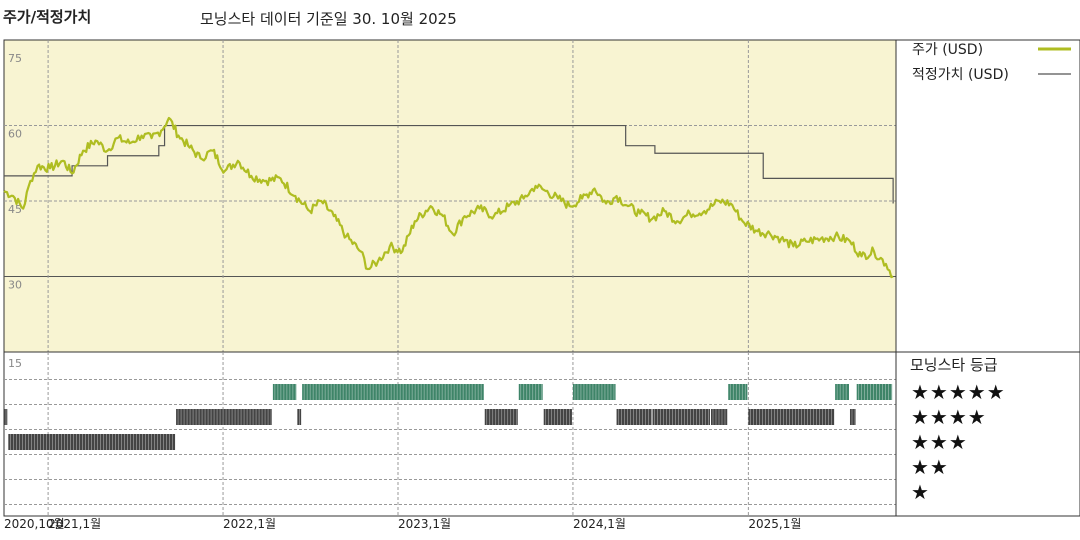 Image resolution: width=1080 pixels, height=540 pixels. What do you see at coordinates (15, 363) in the screenshot?
I see `rating-y-tick: 15` at bounding box center [15, 363].